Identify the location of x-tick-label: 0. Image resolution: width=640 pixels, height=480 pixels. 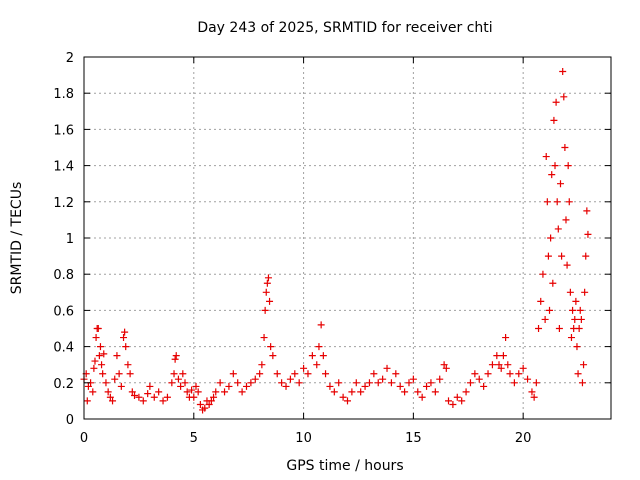
(84, 438).